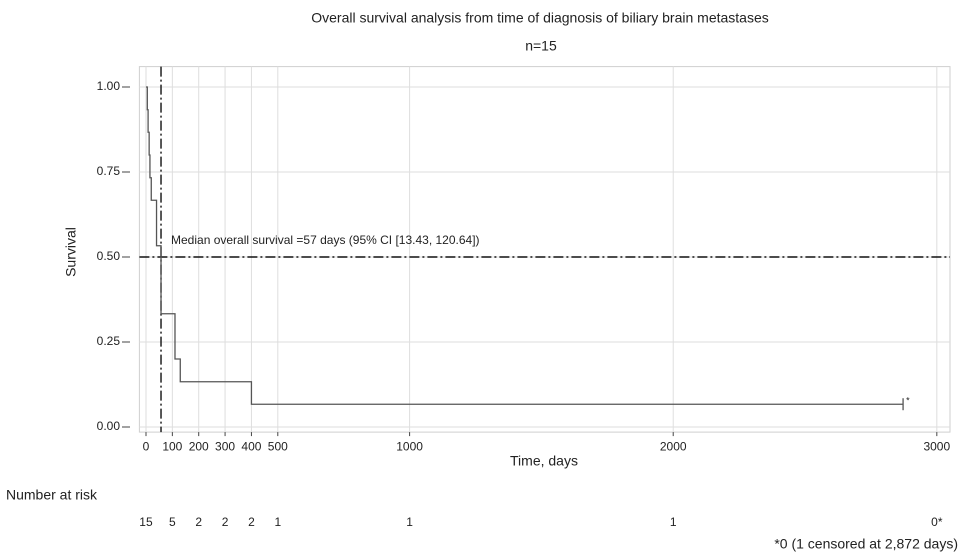 This screenshot has height=554, width=961. I want to click on risk-count: 0*, so click(937, 522).